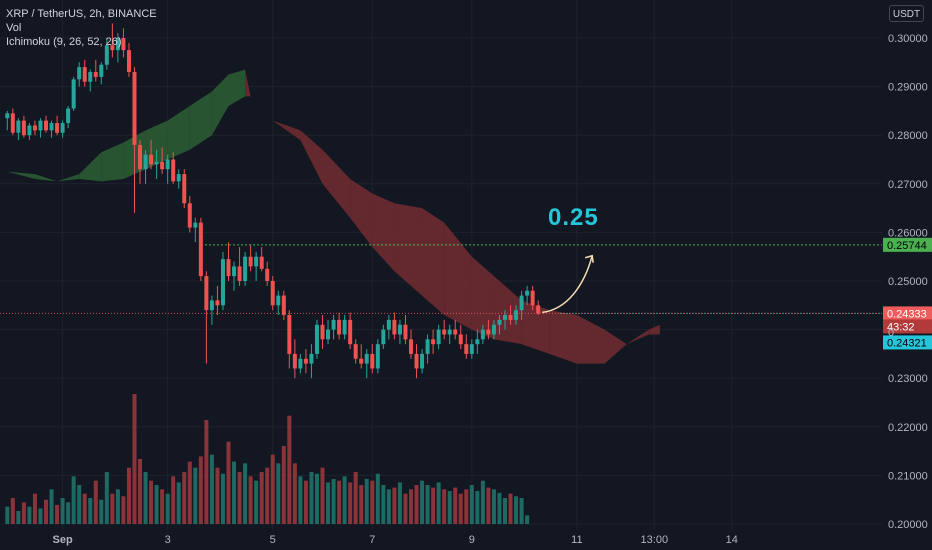  I want to click on ichimoku-indicator-label: Ichimoku (9, 26, 52, 26), so click(64, 42).